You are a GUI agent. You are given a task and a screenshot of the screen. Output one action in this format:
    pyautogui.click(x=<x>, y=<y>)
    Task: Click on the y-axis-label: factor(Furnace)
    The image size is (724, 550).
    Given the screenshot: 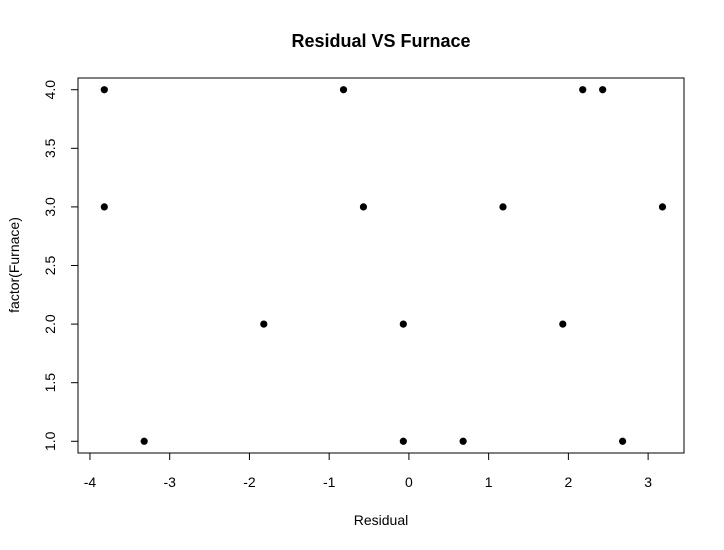 What is the action you would take?
    pyautogui.click(x=14, y=265)
    